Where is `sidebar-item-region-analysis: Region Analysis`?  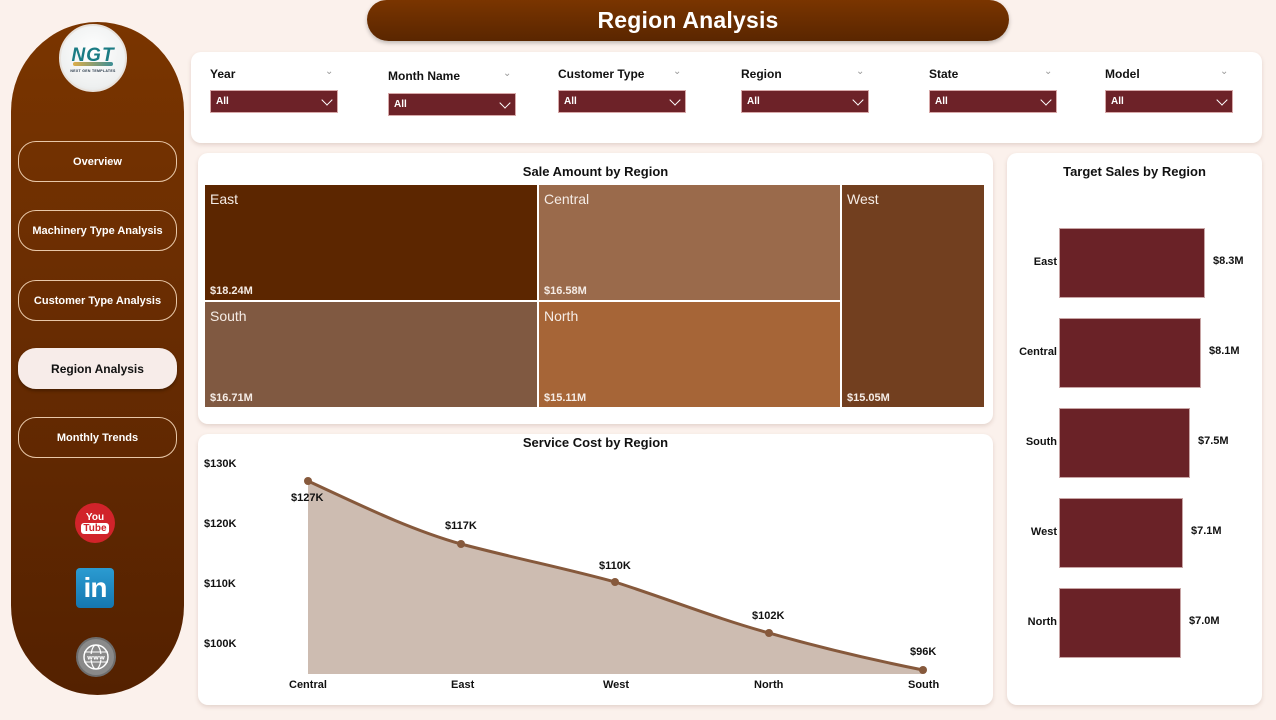 sidebar-item-region-analysis: Region Analysis is located at coordinates (97, 368).